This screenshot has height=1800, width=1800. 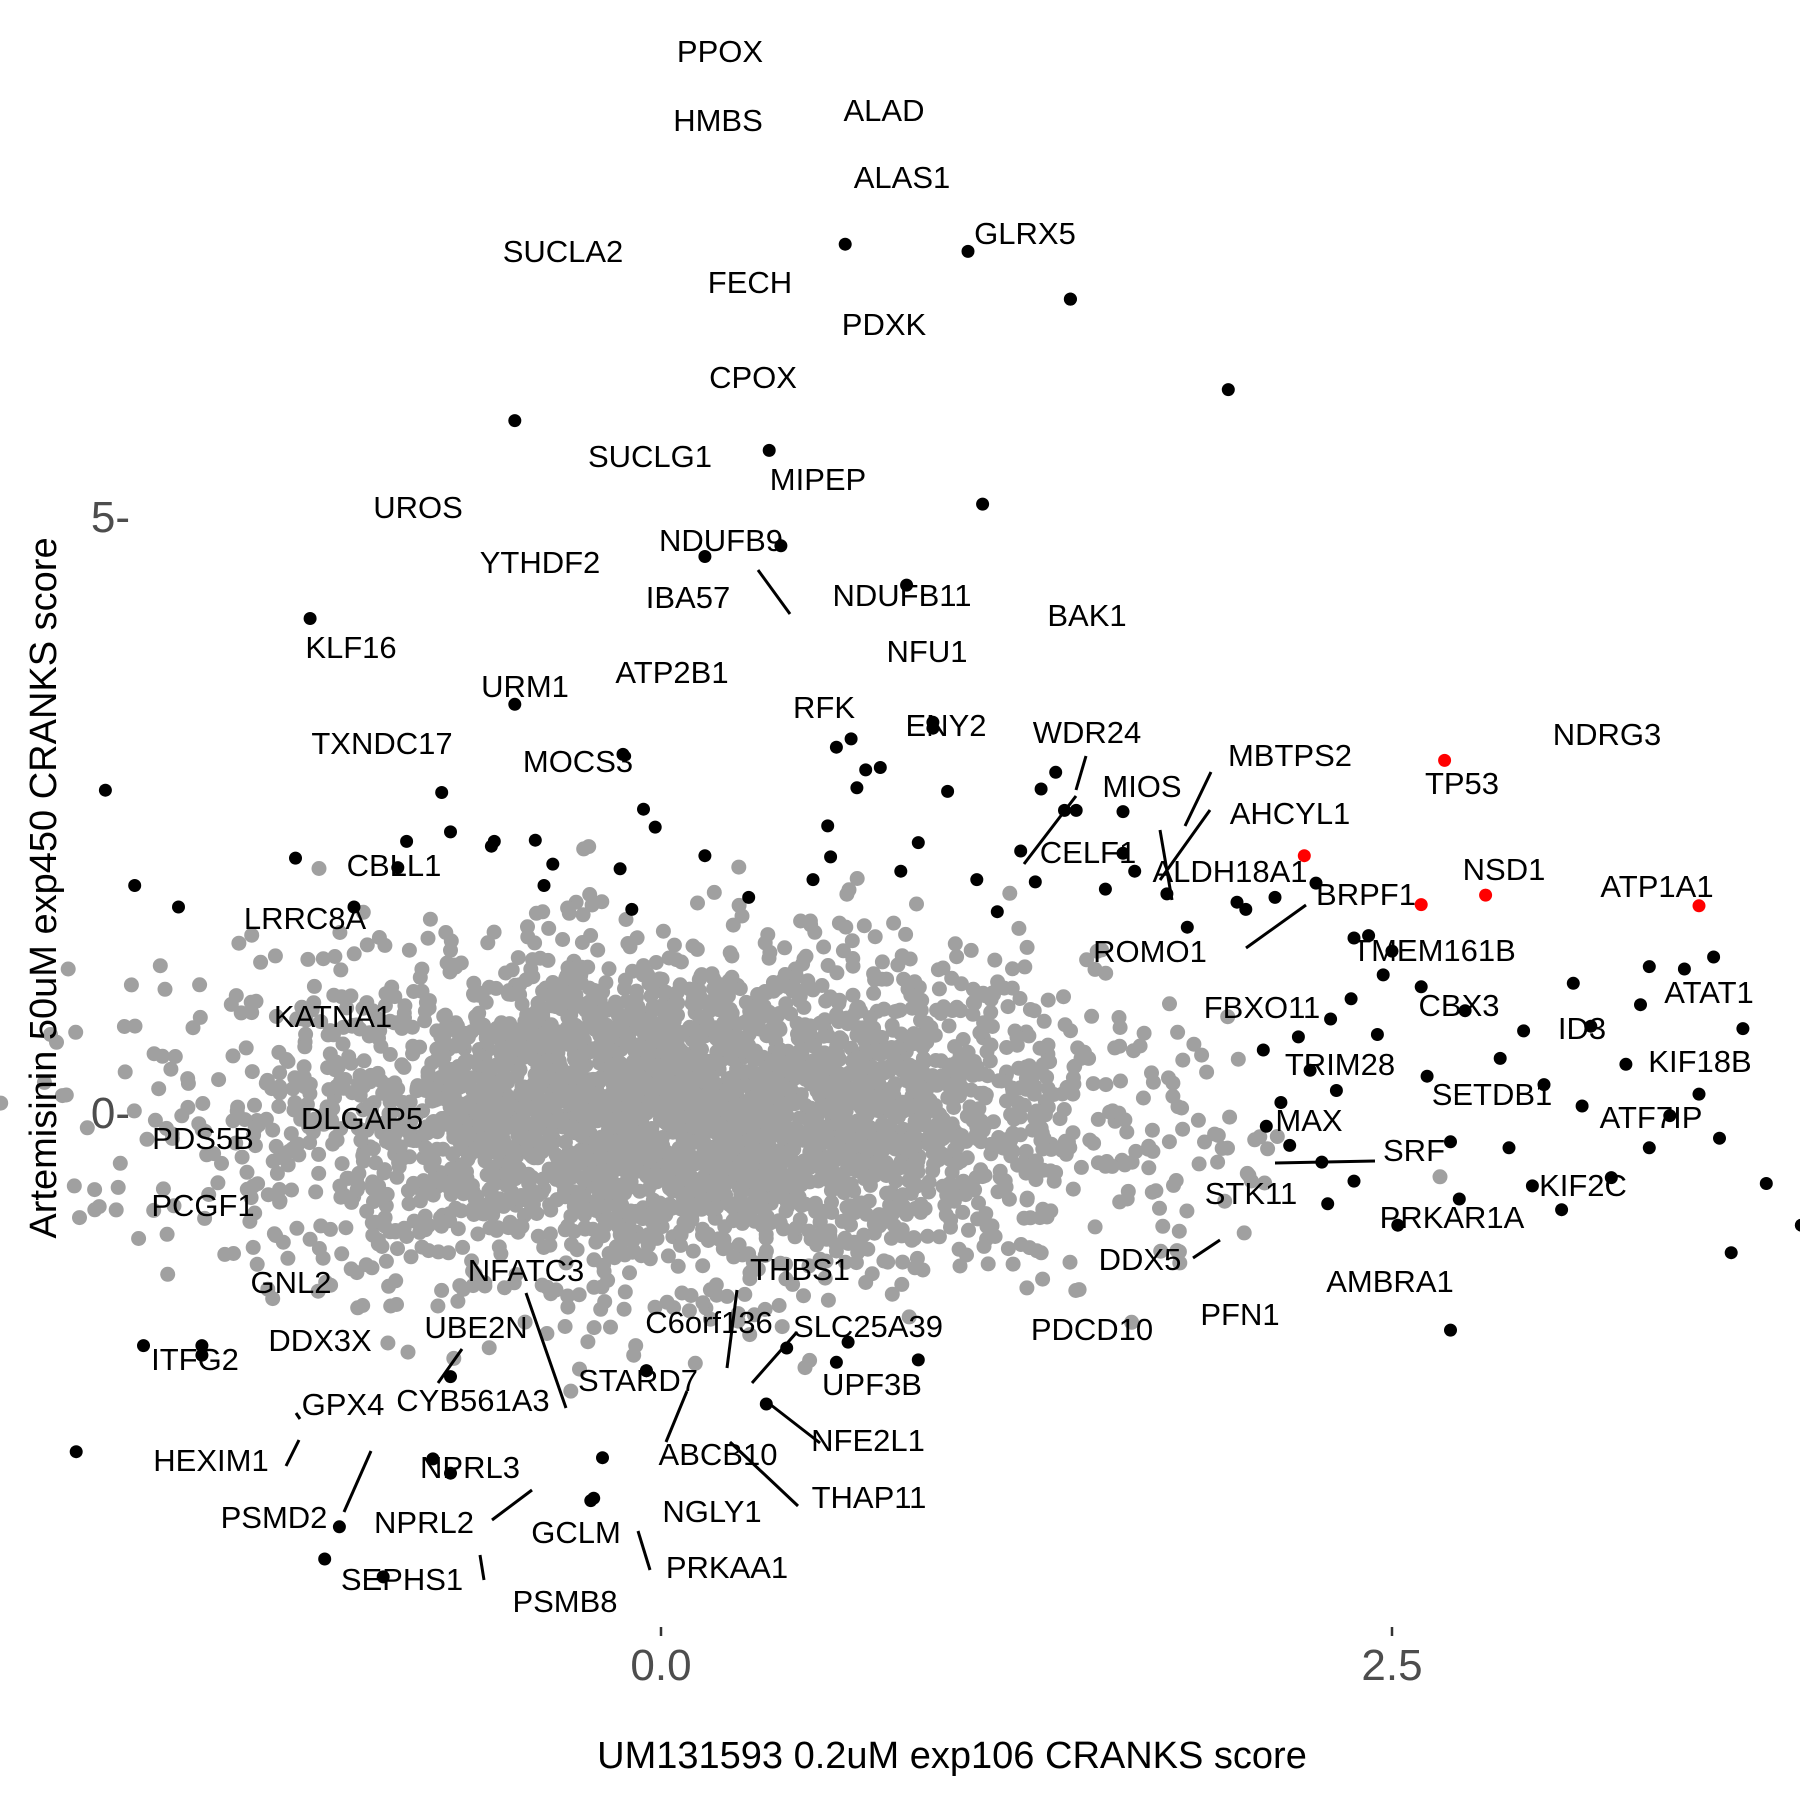 I want to click on y-axis-title: Artemisinin 50uM exp450 CRANKS score, so click(x=44, y=887).